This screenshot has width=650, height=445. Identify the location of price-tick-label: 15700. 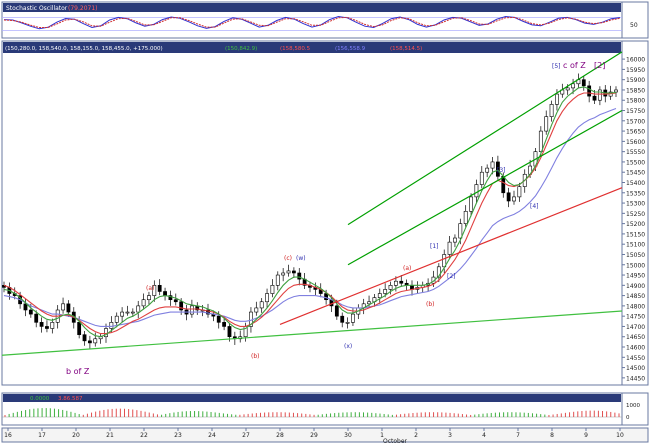
(635, 121).